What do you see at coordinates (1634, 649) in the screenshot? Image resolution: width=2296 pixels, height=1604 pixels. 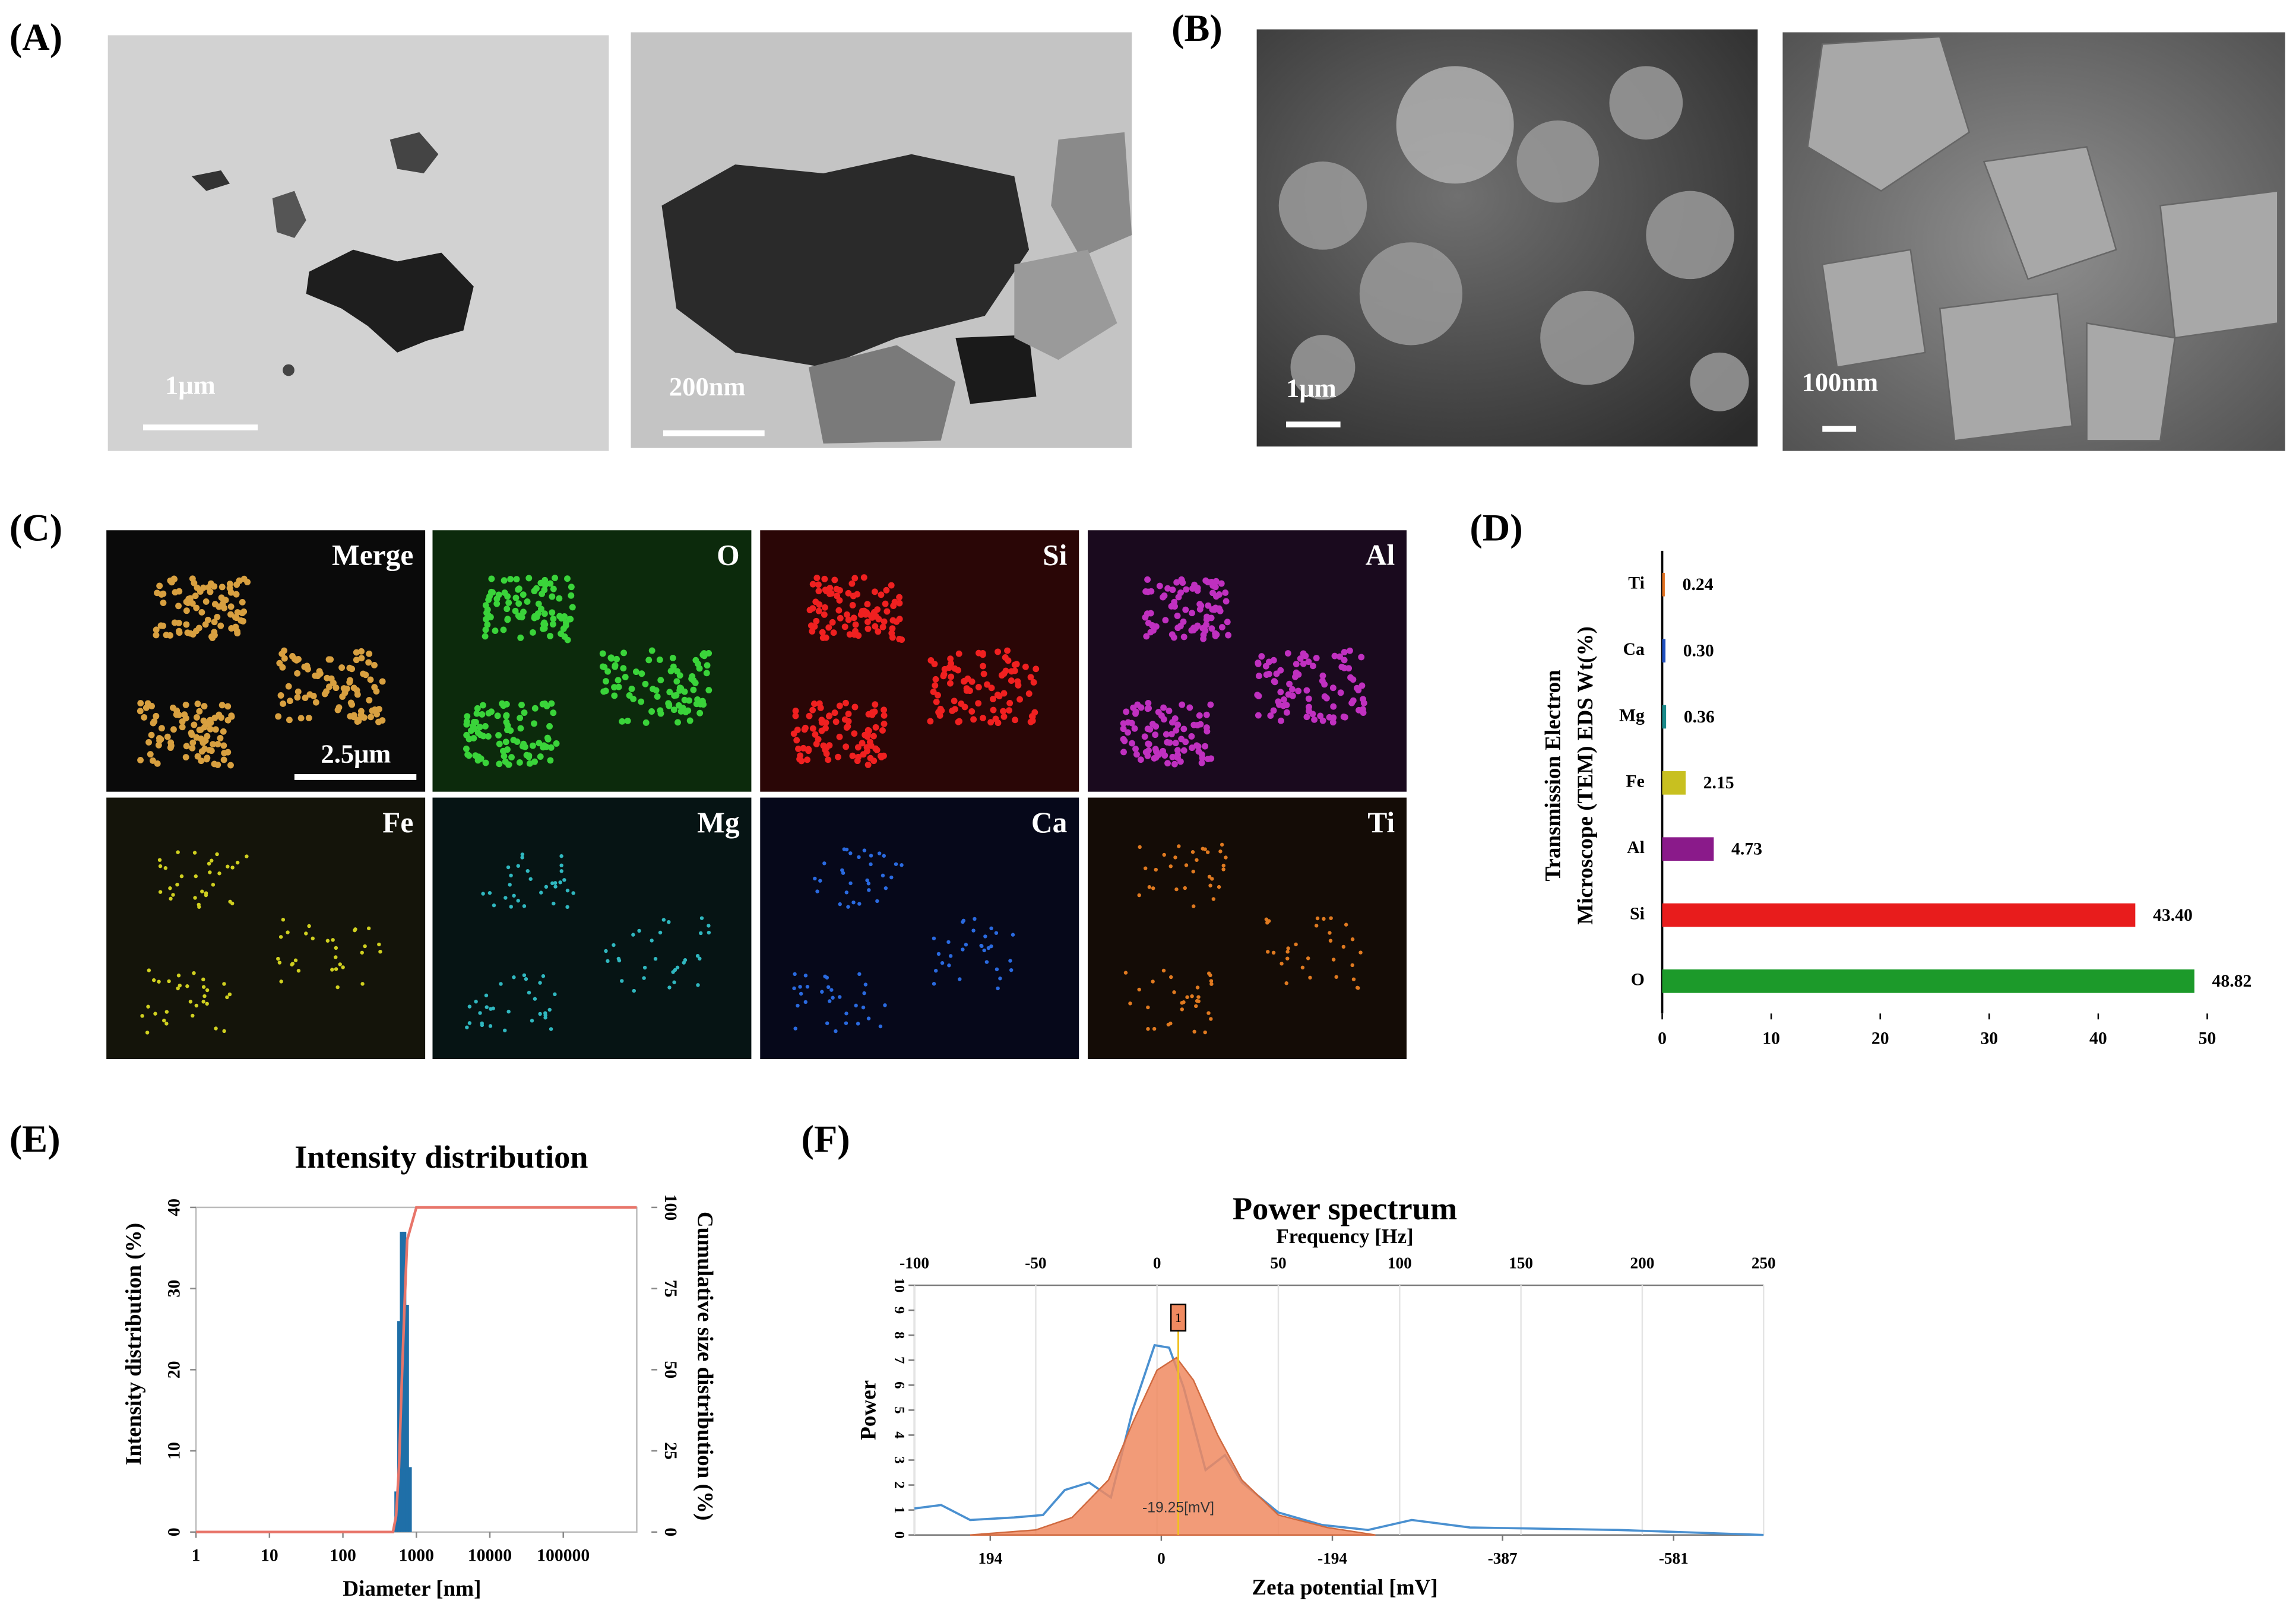 I see `category-label: Ca` at bounding box center [1634, 649].